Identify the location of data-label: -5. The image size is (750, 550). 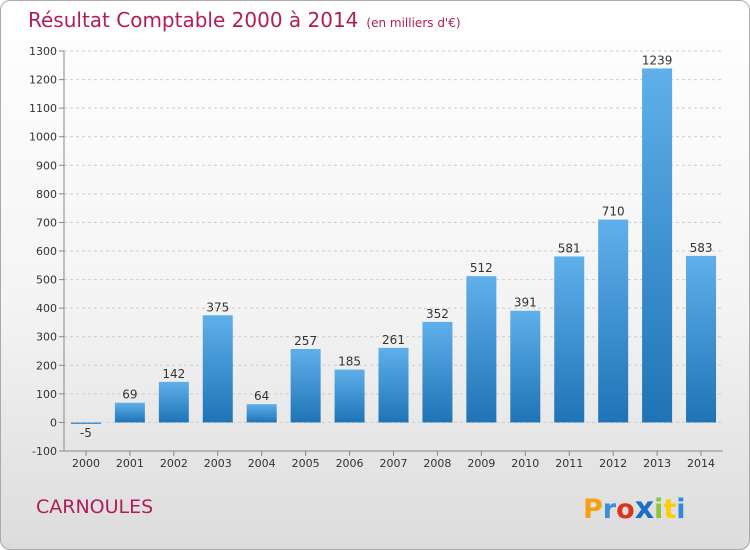
(86, 433).